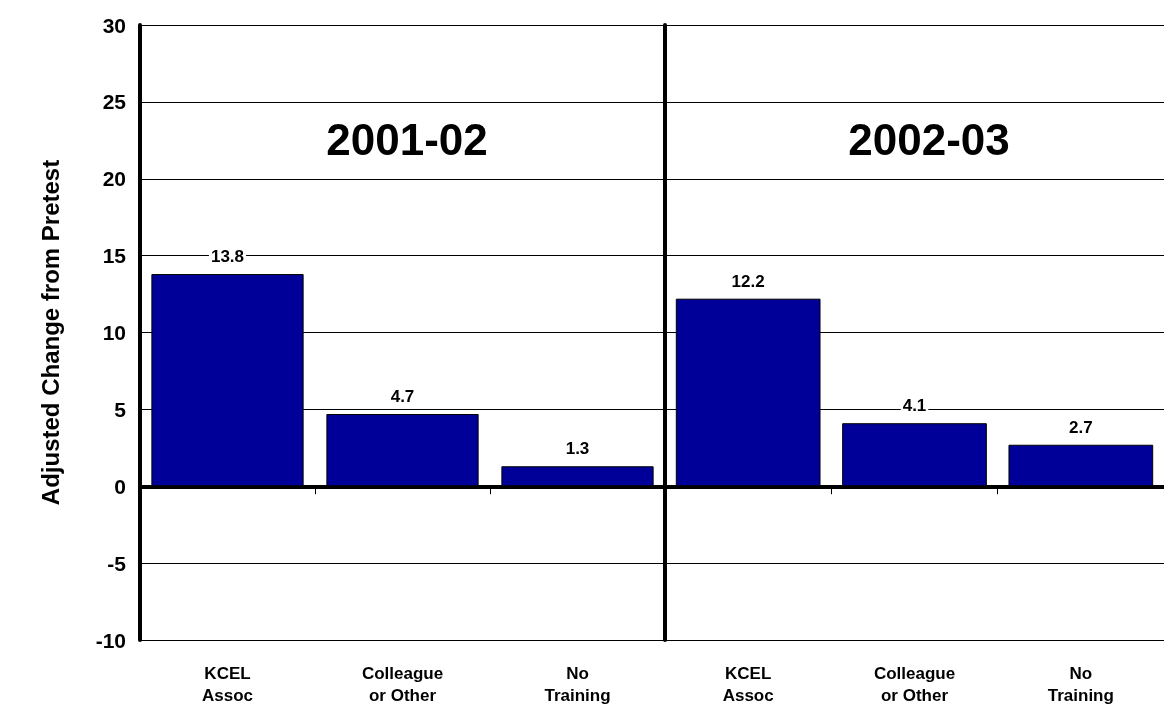 The image size is (1164, 706). What do you see at coordinates (407, 139) in the screenshot?
I see `text: 2001-02` at bounding box center [407, 139].